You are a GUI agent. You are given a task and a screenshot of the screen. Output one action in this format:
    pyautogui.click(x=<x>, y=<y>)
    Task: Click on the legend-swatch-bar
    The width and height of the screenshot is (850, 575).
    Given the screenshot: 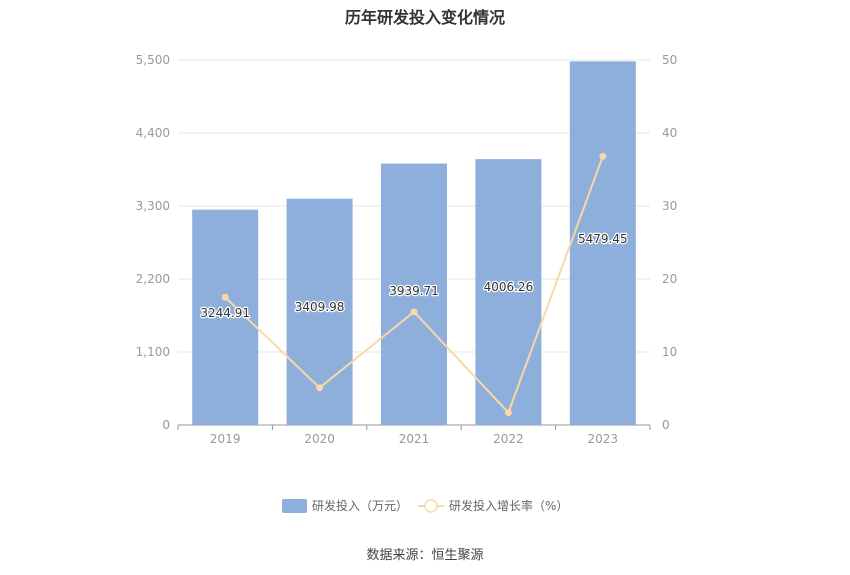 What is the action you would take?
    pyautogui.click(x=294, y=506)
    